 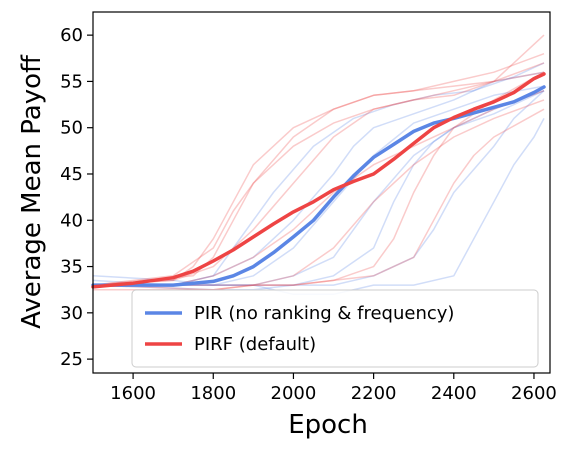 I want to click on legend-box, so click(x=335, y=328).